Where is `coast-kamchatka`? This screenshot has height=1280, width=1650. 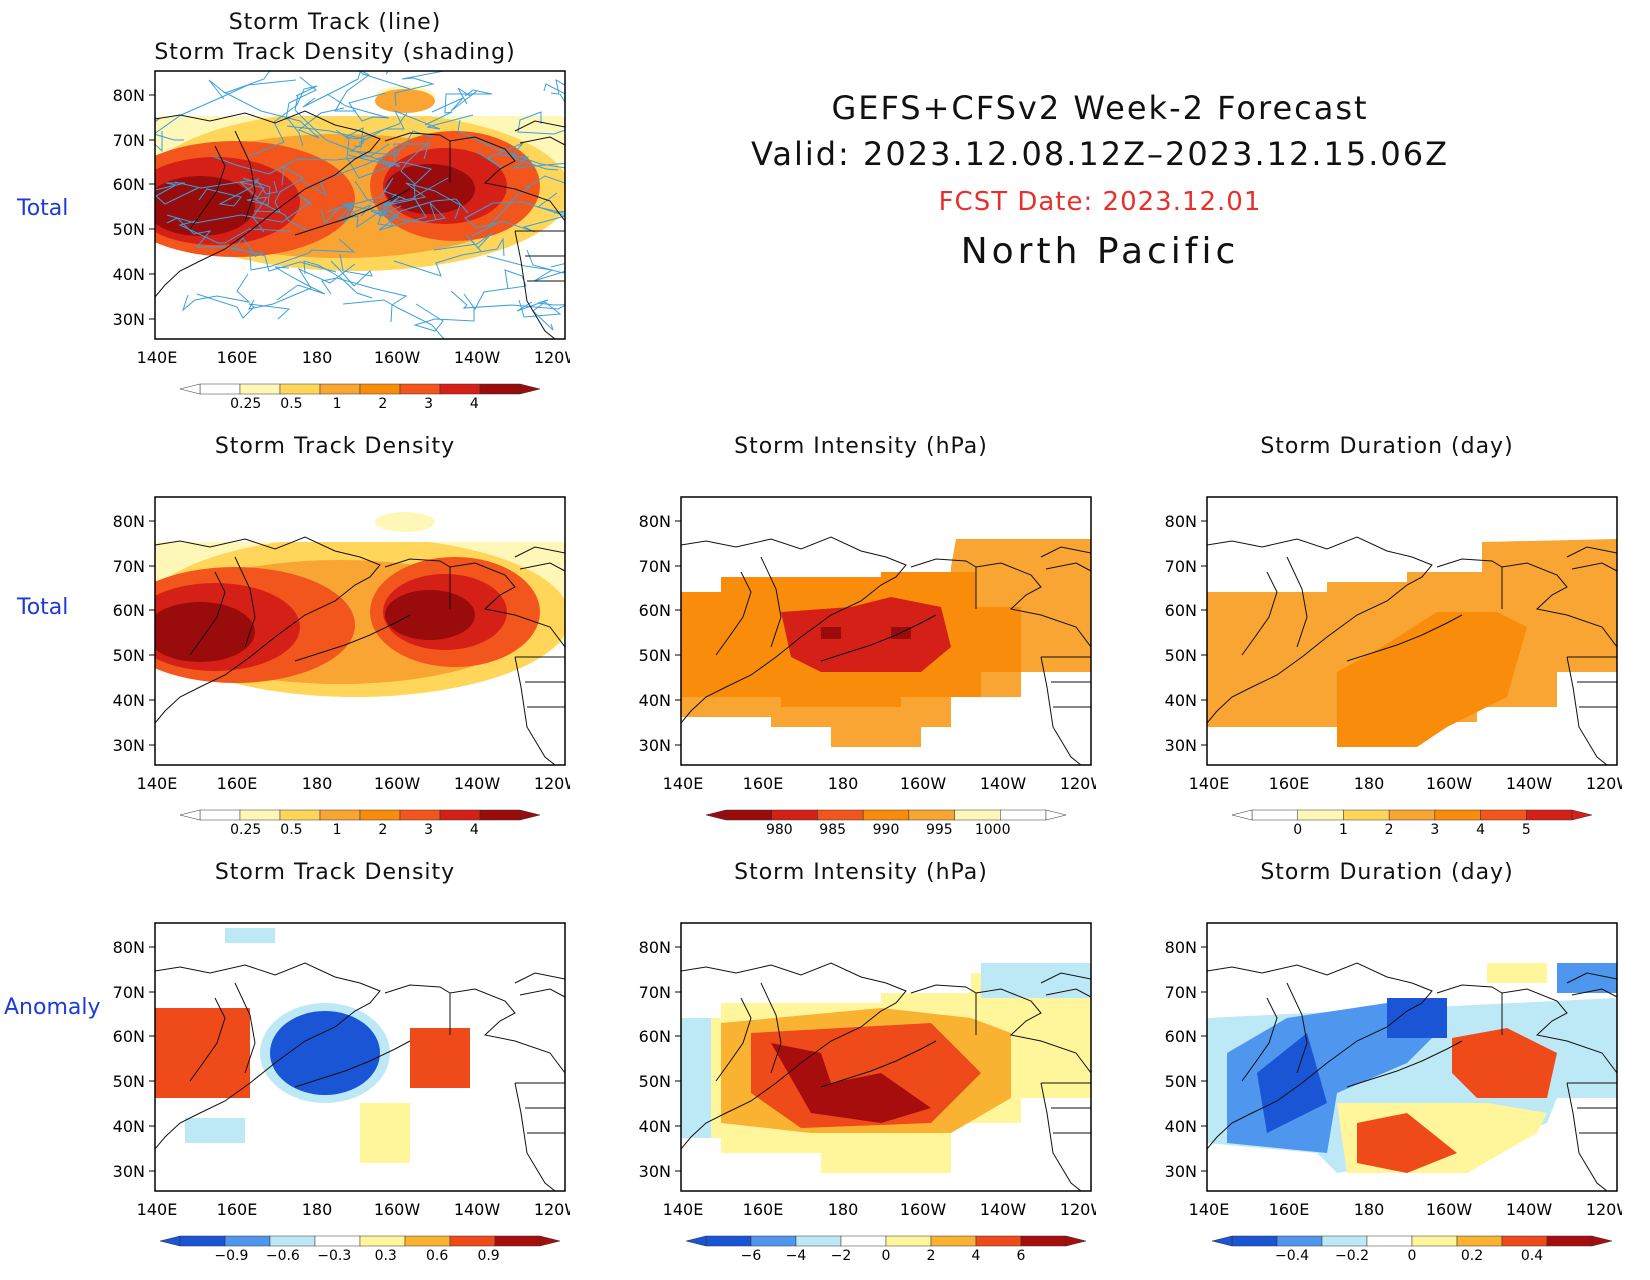 coast-kamchatka is located at coordinates (245, 602).